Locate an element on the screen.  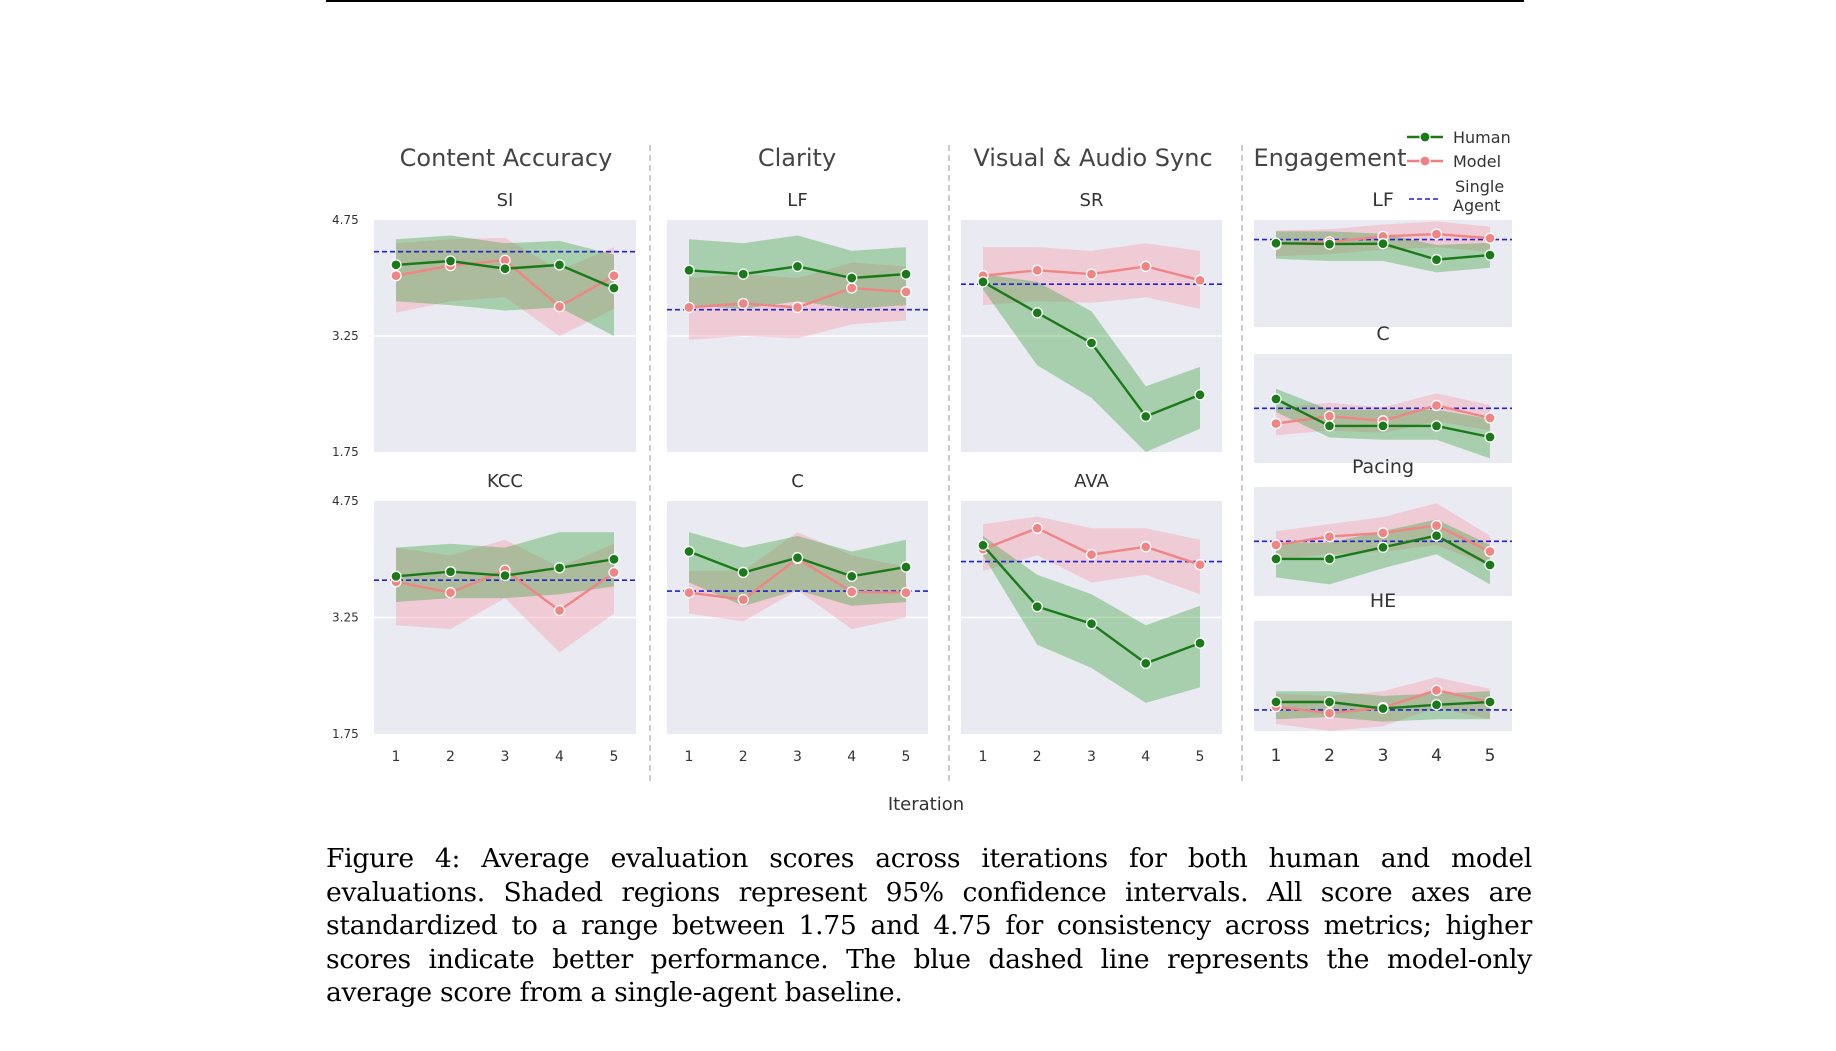
group-title: Engagement is located at coordinates (1329, 158).